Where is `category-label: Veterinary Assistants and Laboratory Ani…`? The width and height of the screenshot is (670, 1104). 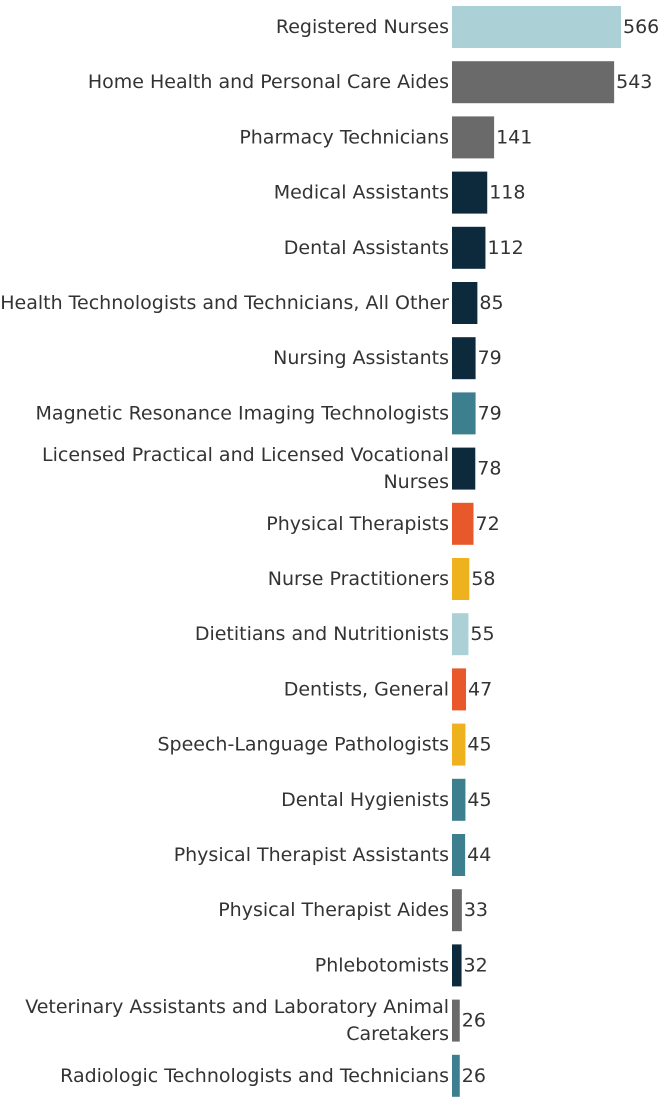
category-label: Veterinary Assistants and Laboratory Ani… is located at coordinates (237, 1007).